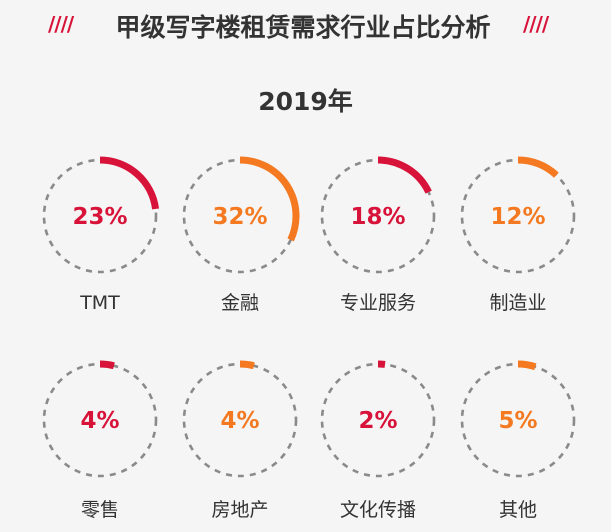 The width and height of the screenshot is (611, 532). What do you see at coordinates (378, 510) in the screenshot?
I see `category-label: 文化传播` at bounding box center [378, 510].